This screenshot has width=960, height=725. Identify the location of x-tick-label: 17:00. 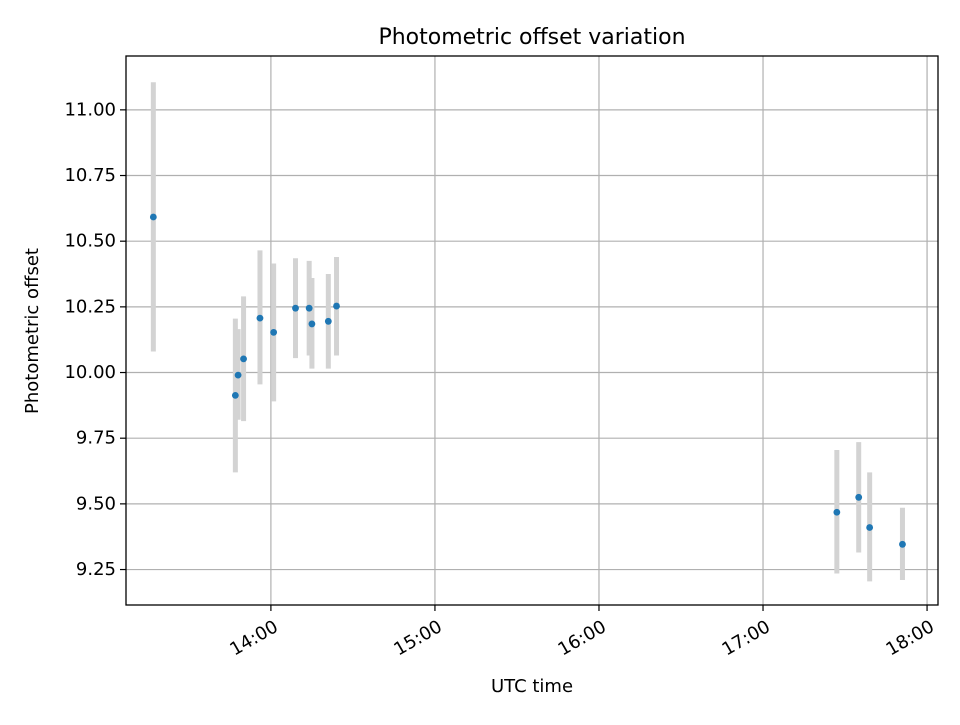
(745, 638).